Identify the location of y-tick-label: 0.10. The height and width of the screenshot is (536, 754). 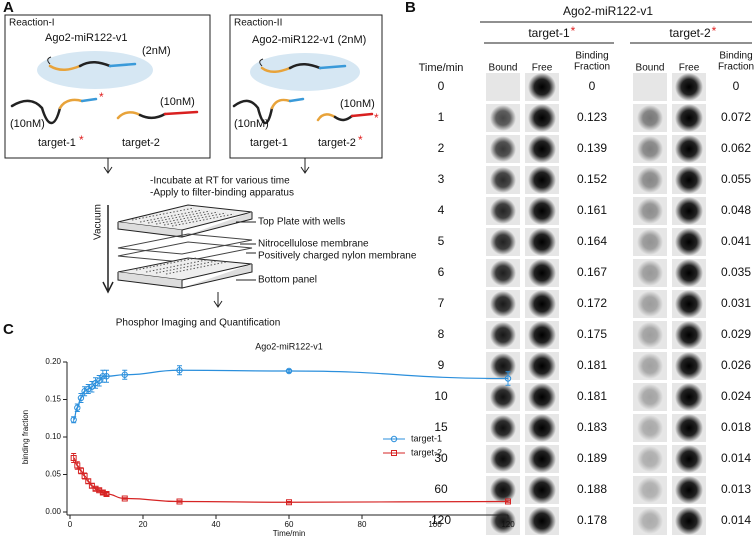
(53, 436).